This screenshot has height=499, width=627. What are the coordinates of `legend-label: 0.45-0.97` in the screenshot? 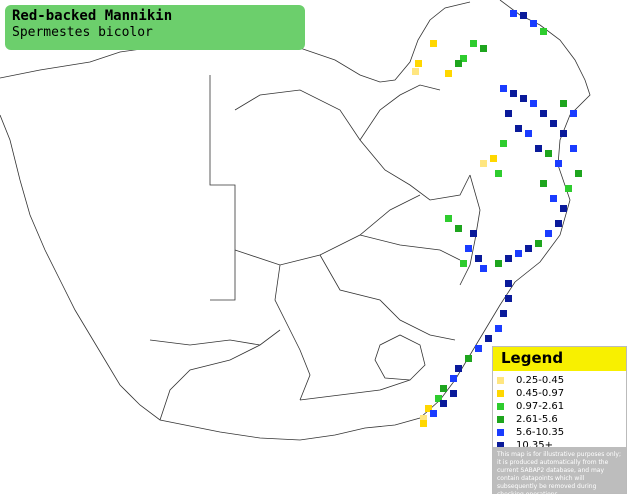 It's located at (540, 393).